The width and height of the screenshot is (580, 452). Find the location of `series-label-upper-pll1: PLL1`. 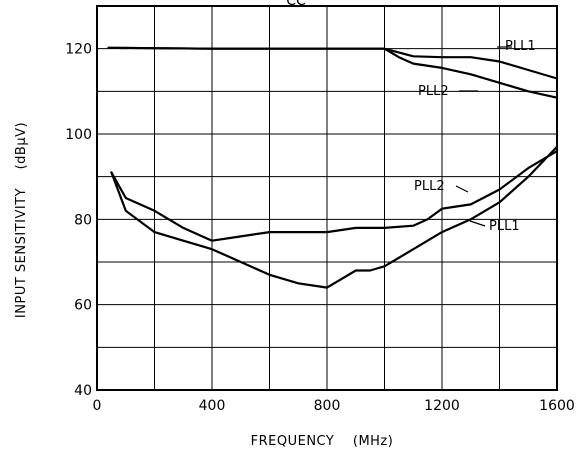

series-label-upper-pll1: PLL1 is located at coordinates (520, 46).